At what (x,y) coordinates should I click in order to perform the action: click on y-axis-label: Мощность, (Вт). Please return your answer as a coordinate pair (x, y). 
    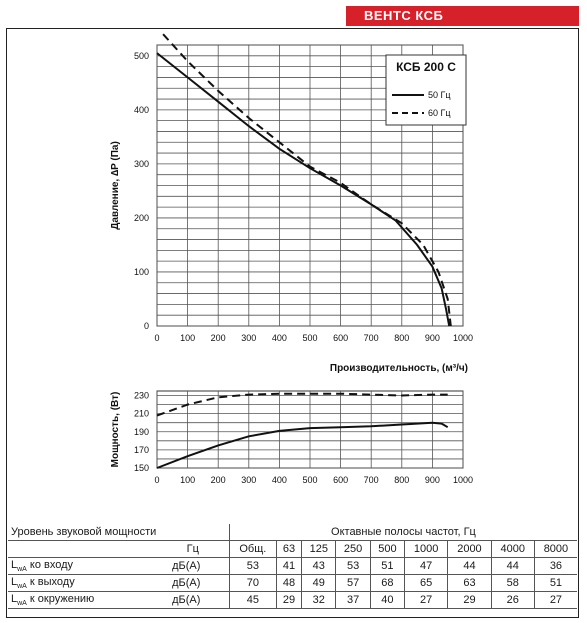
    Looking at the image, I should click on (115, 430).